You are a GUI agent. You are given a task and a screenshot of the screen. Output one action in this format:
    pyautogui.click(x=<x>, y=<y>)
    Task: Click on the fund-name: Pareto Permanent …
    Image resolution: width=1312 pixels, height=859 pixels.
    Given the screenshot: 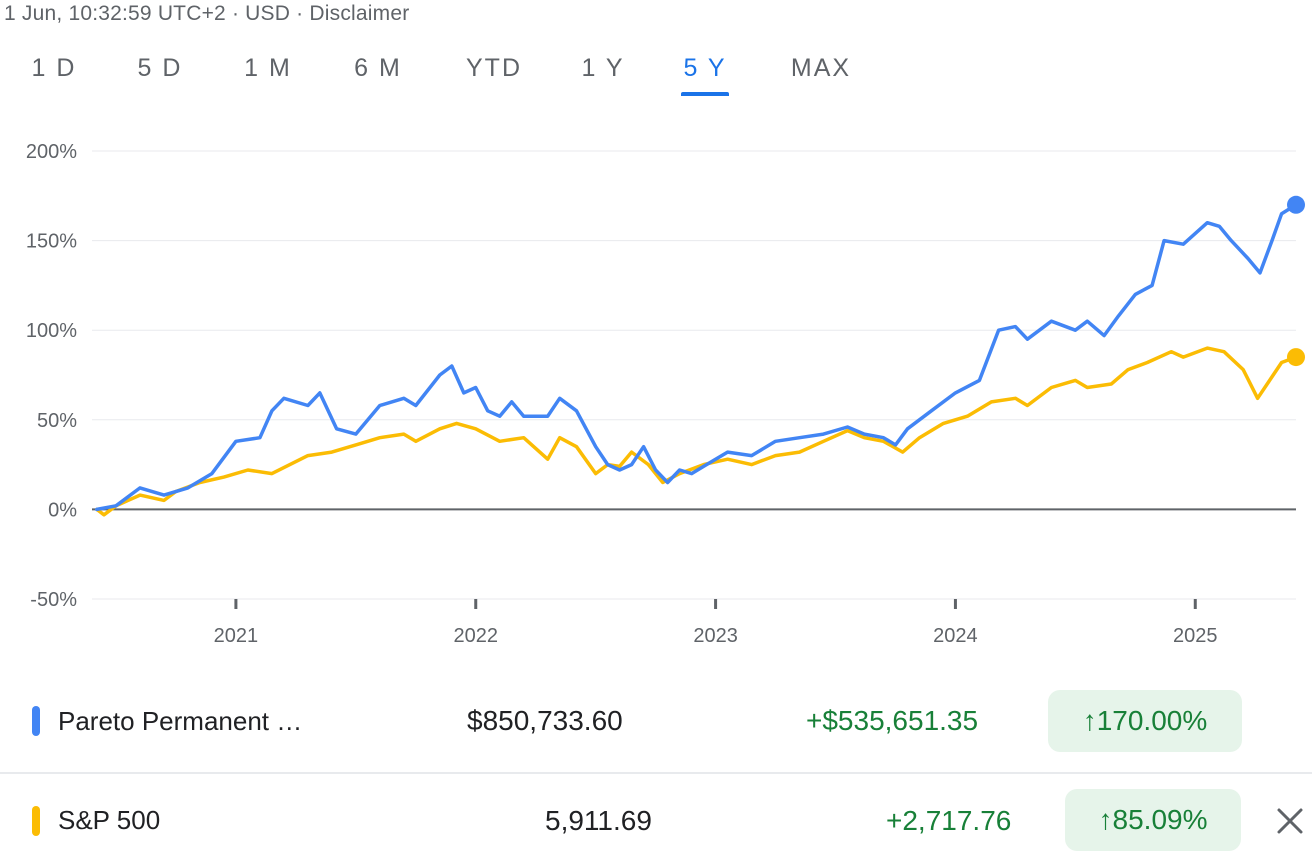 What is the action you would take?
    pyautogui.click(x=180, y=721)
    